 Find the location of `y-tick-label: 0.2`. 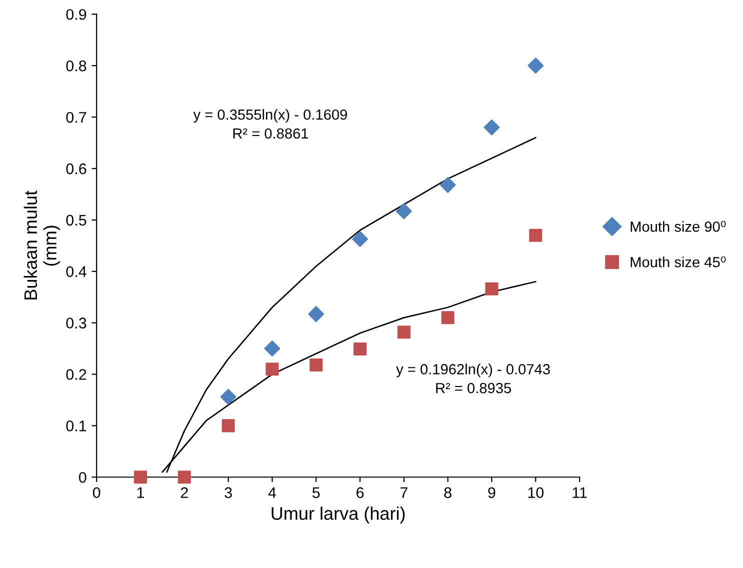

y-tick-label: 0.2 is located at coordinates (76, 374).